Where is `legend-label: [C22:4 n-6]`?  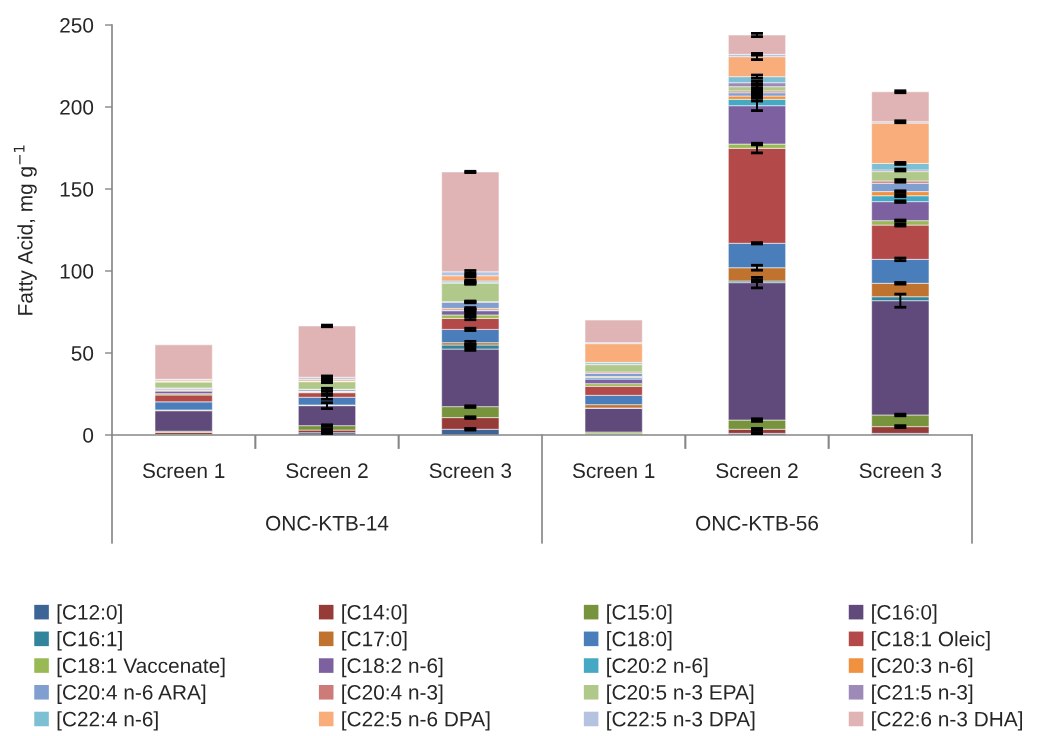 legend-label: [C22:4 n-6] is located at coordinates (107, 721).